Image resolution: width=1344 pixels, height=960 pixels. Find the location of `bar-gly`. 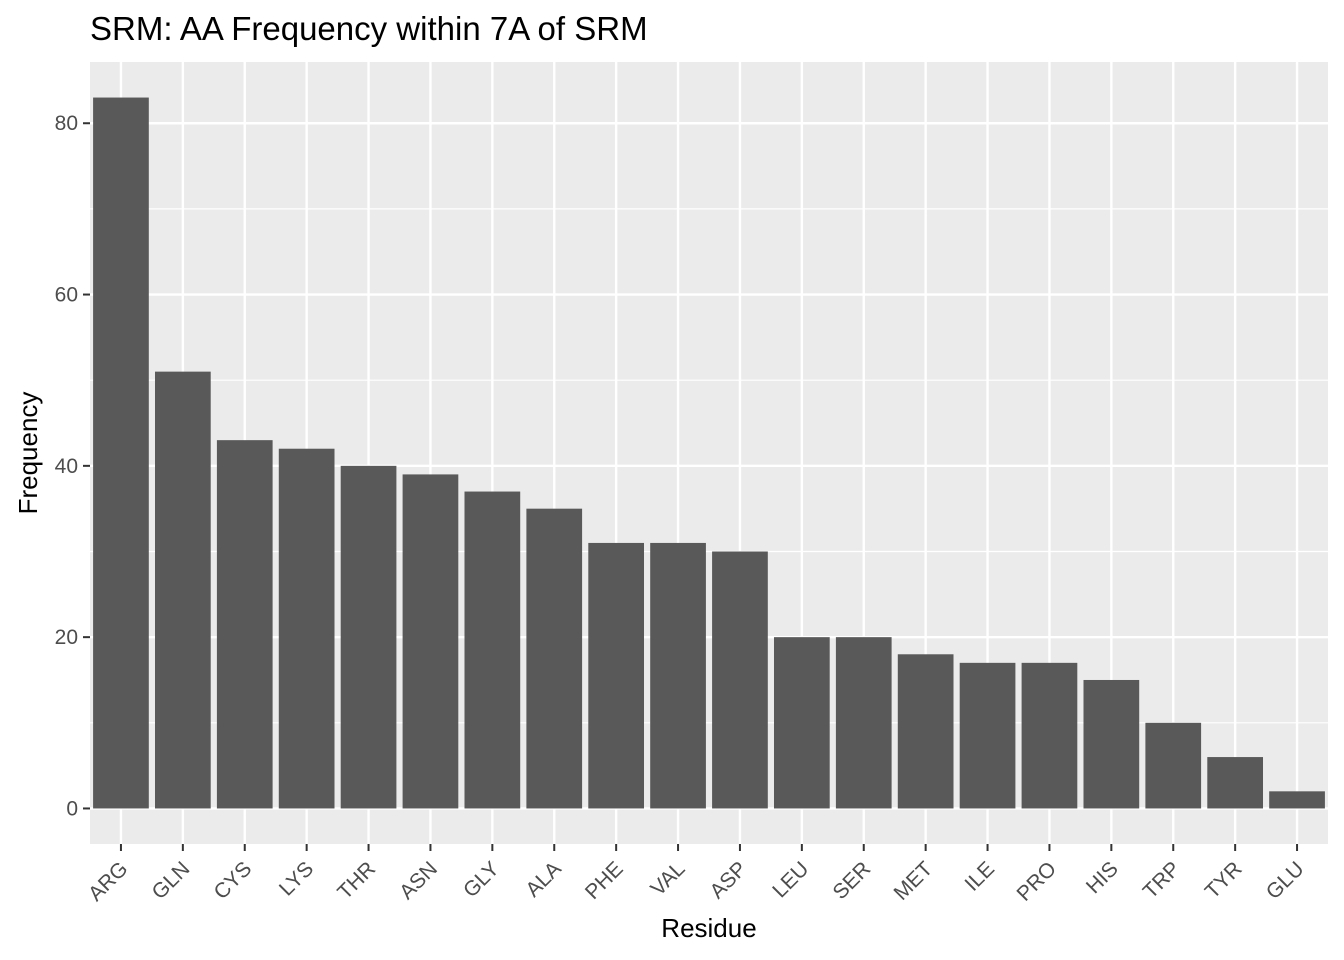

bar-gly is located at coordinates (492, 650).